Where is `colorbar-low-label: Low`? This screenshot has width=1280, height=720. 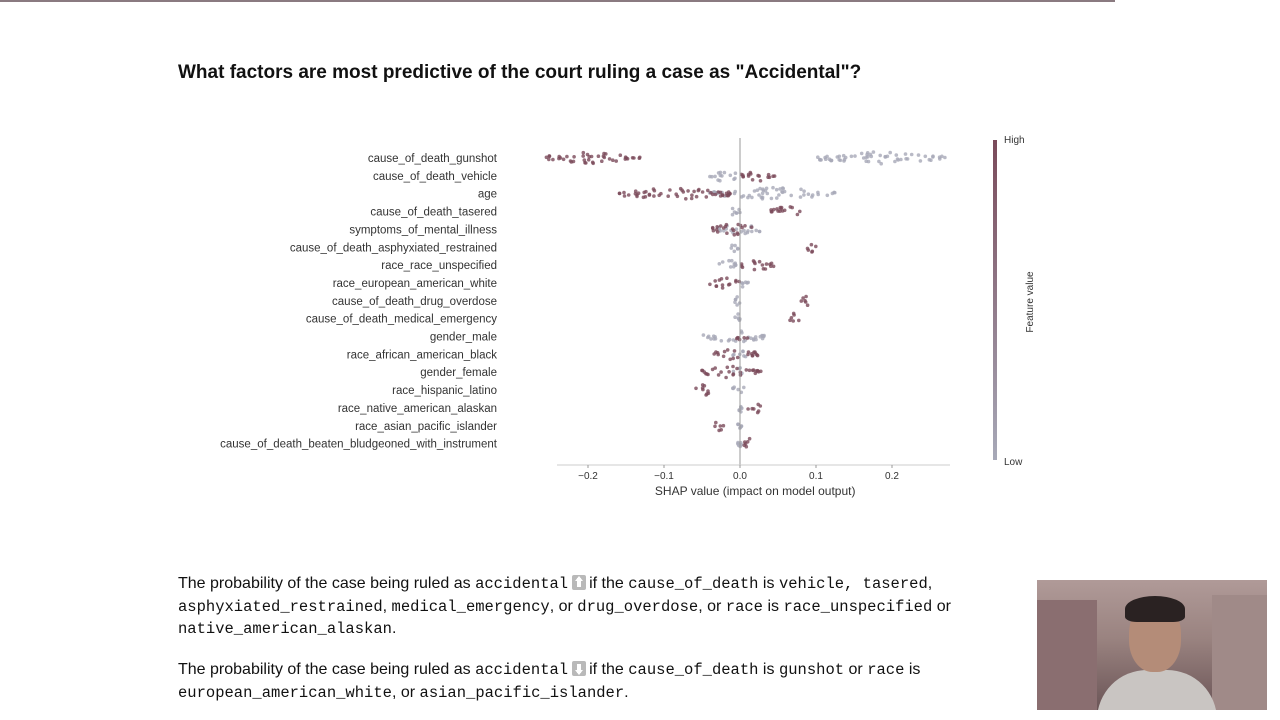
colorbar-low-label: Low is located at coordinates (1013, 462).